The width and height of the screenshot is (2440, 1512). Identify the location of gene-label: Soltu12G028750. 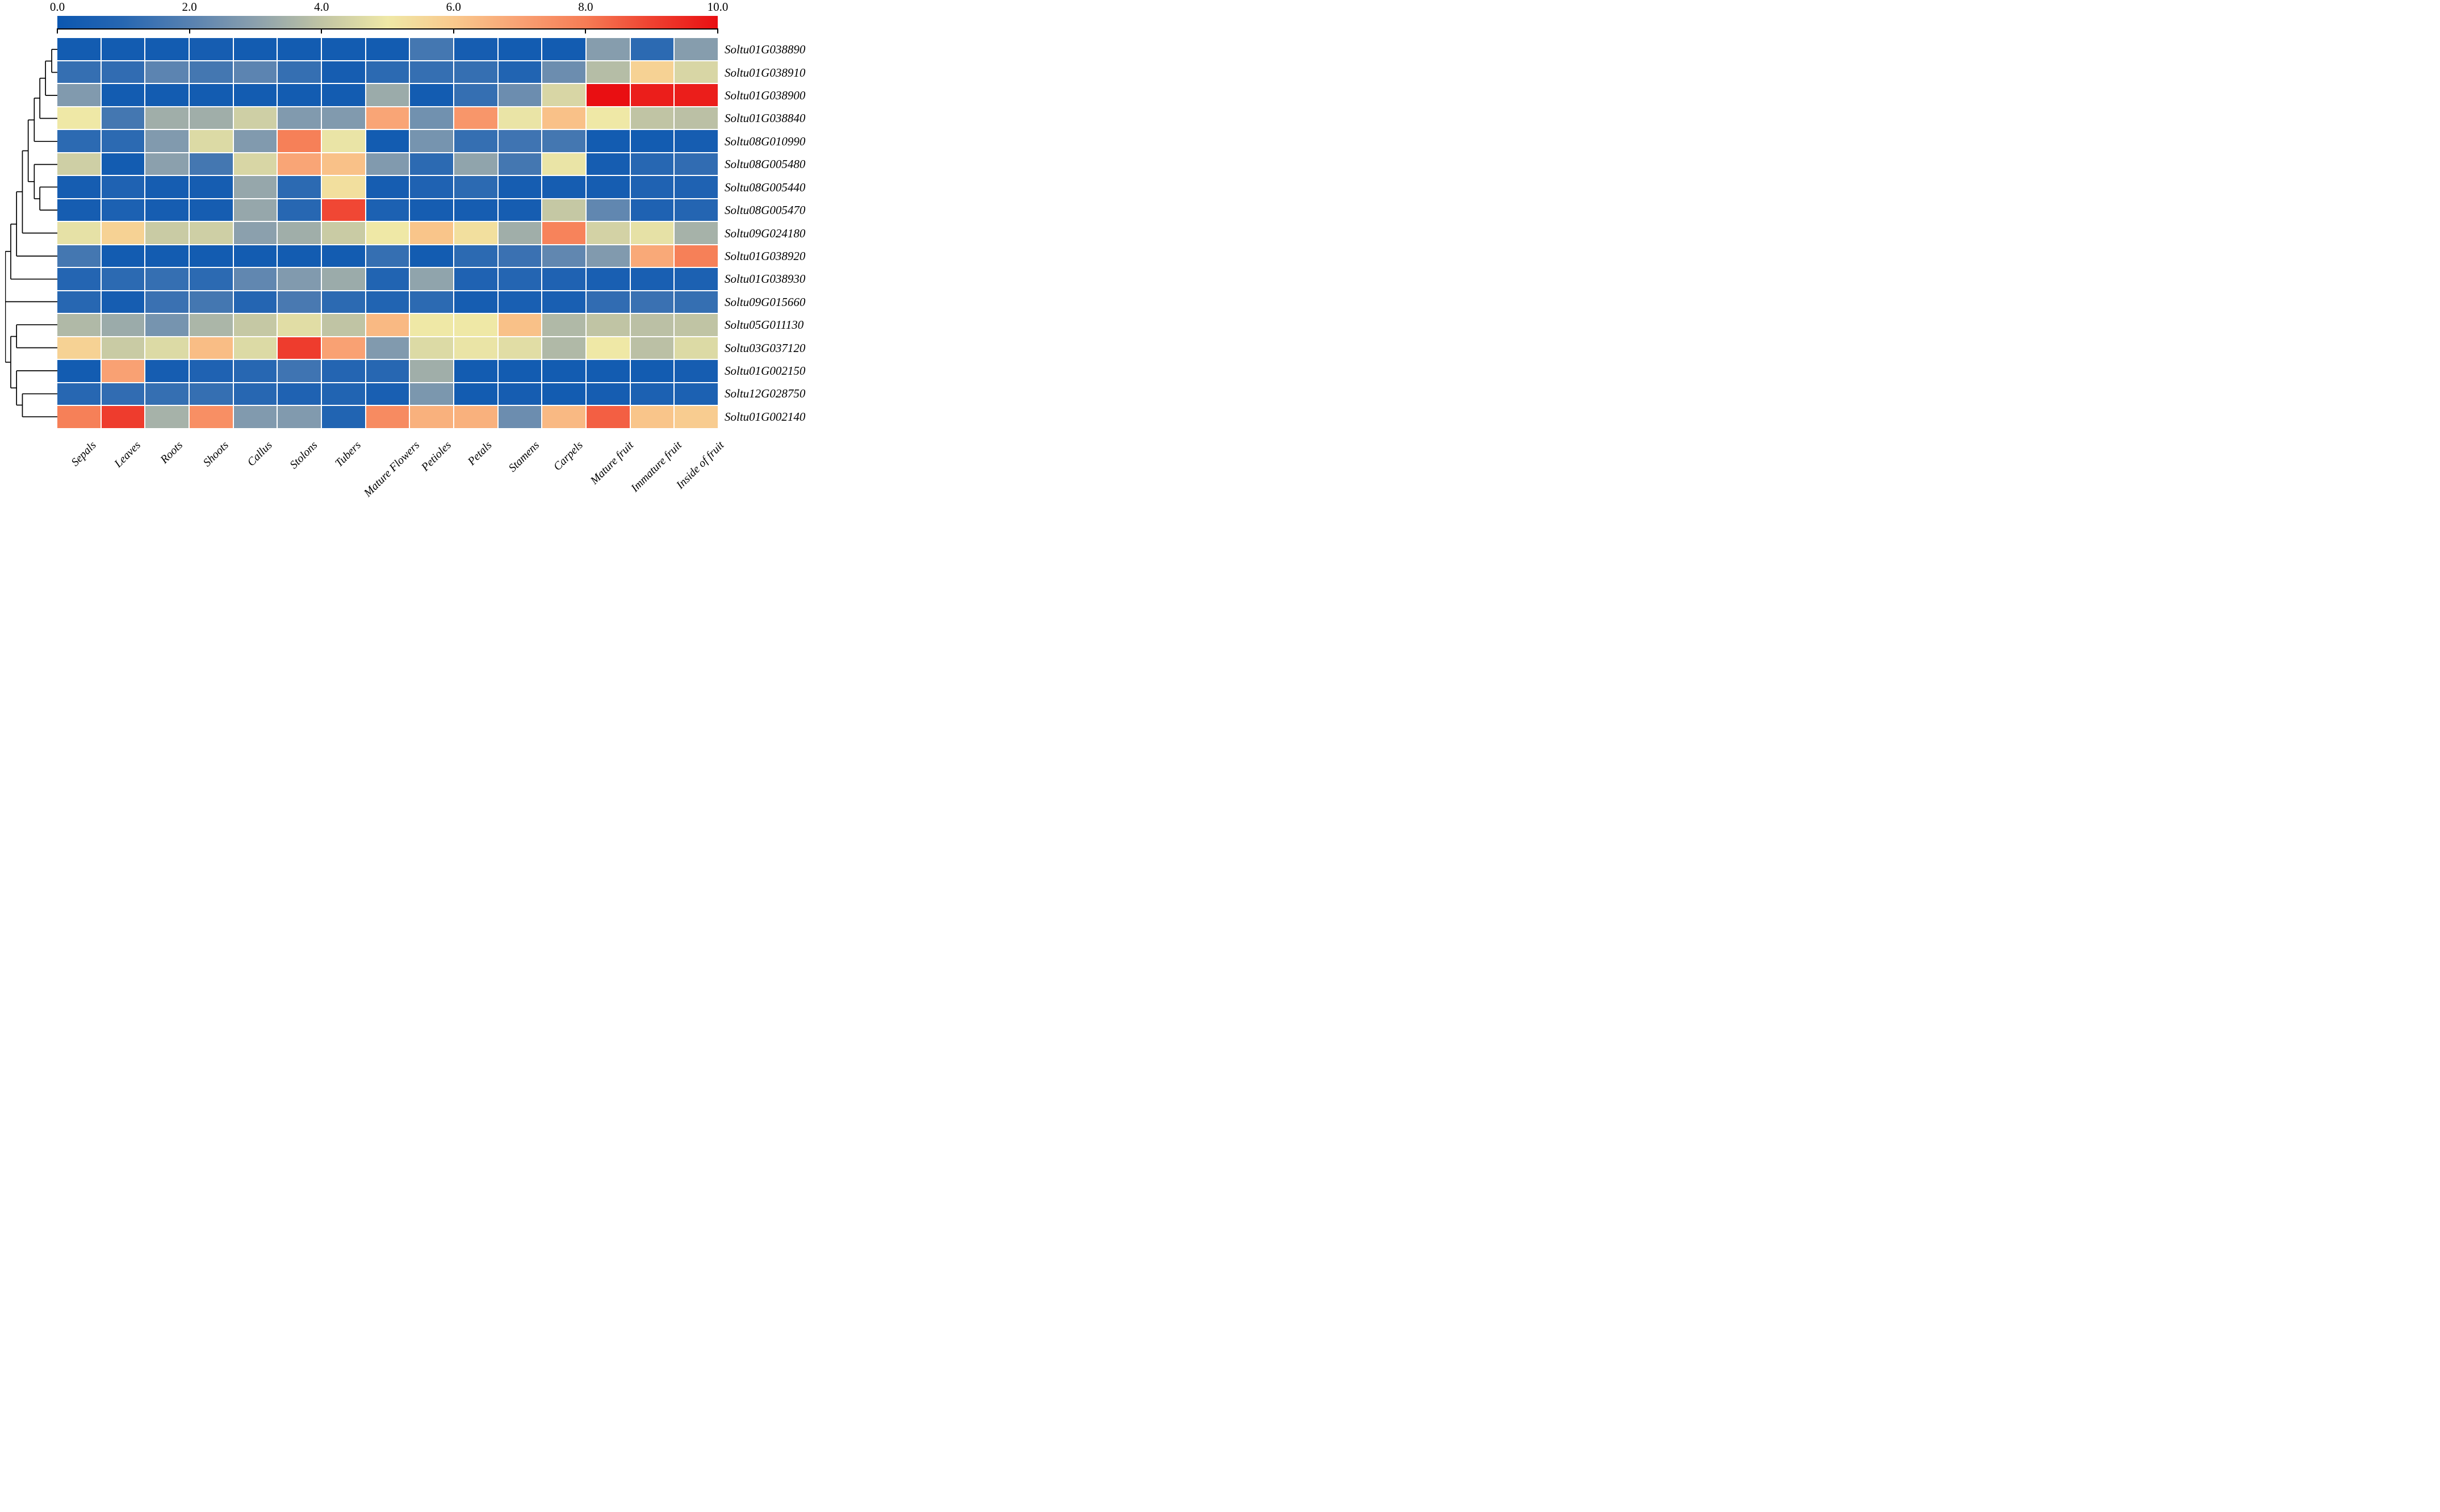
(765, 394).